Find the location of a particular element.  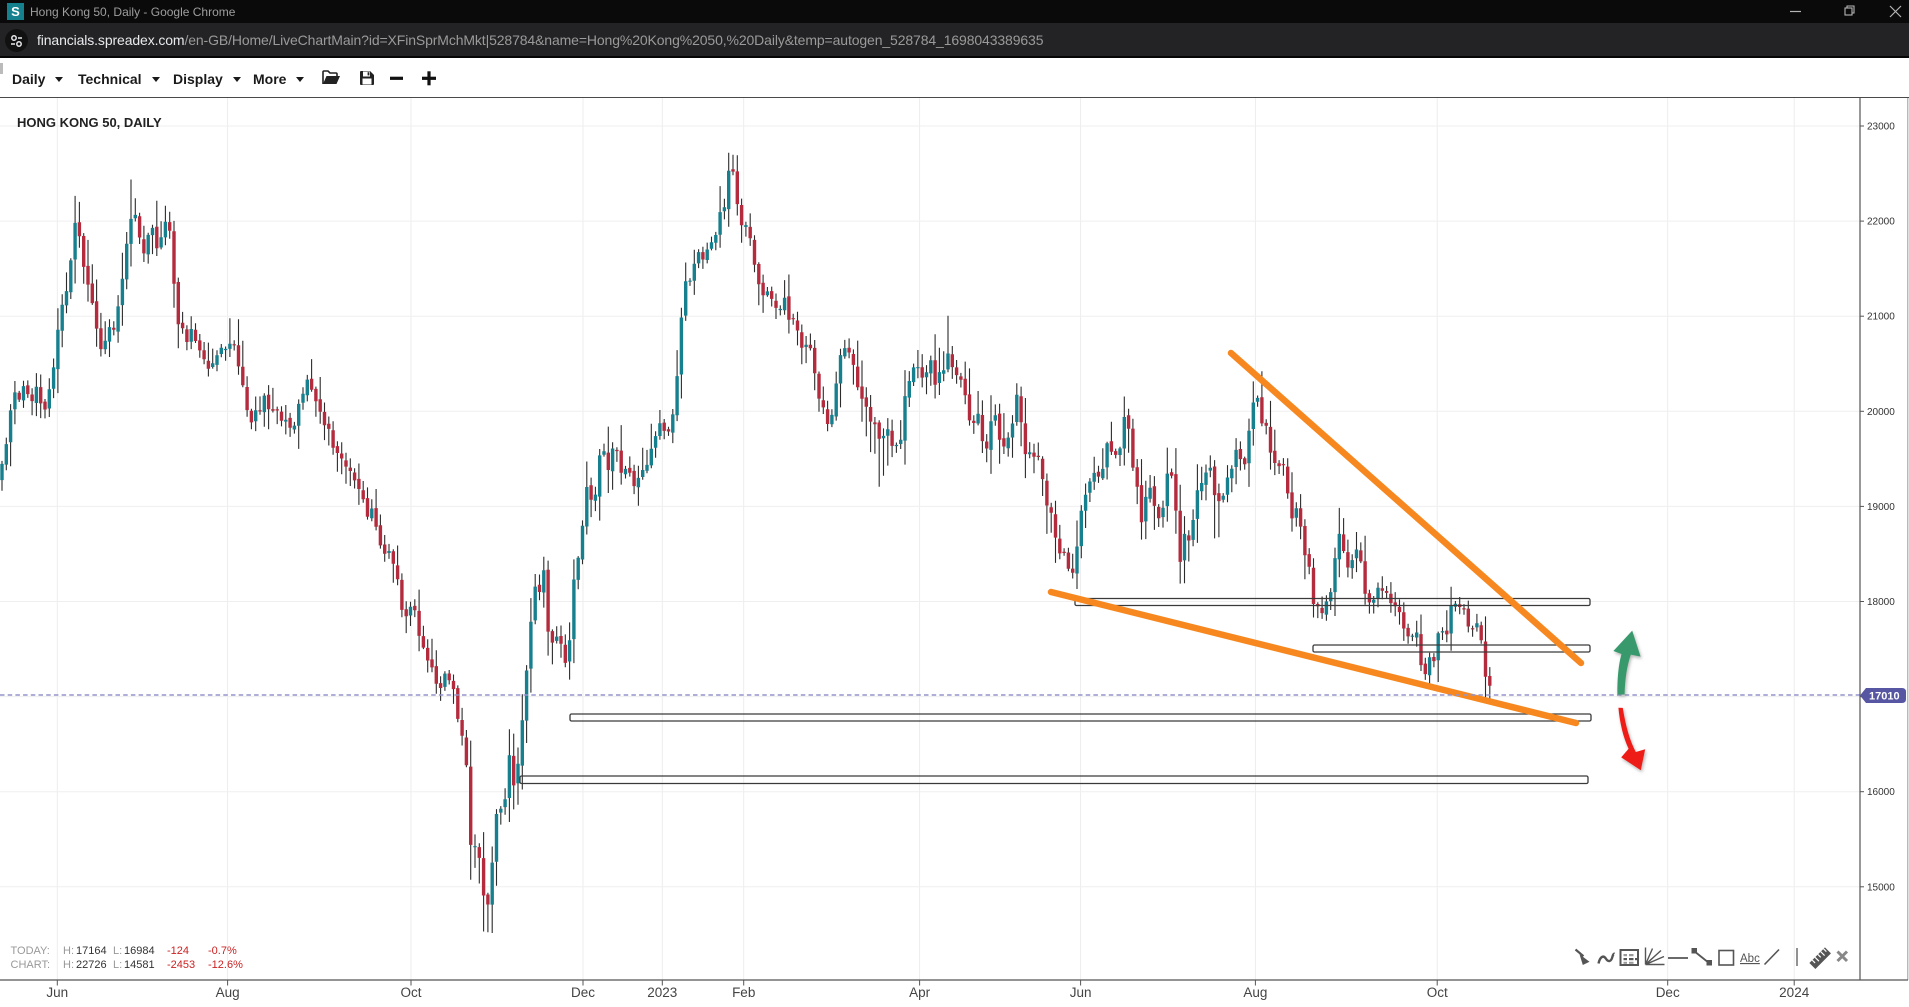

svg-text: Abc is located at coordinates (1750, 959).